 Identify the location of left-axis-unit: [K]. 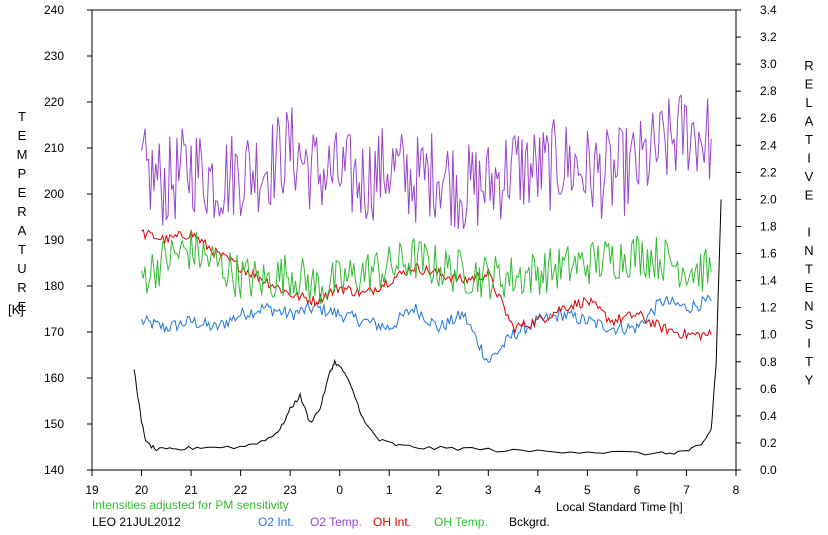
(16, 309).